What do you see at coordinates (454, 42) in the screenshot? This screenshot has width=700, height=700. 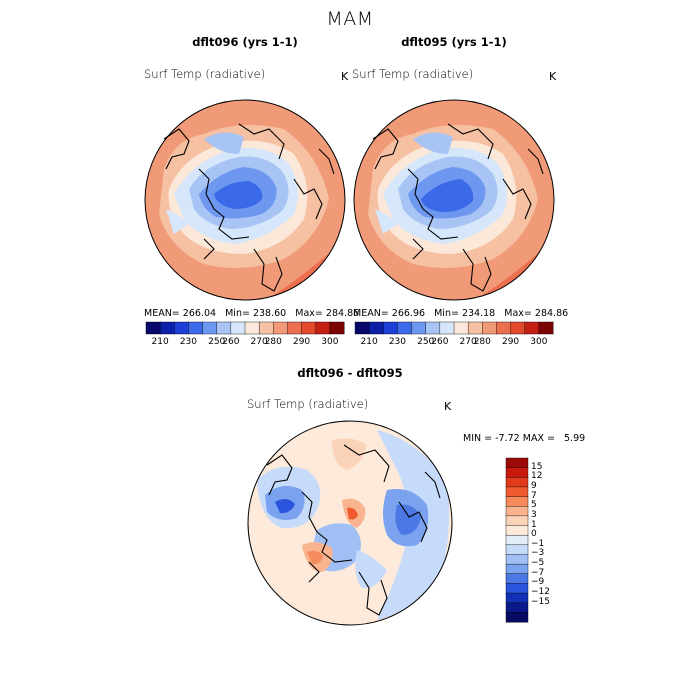 I see `panel-2-title: dflt095 (yrs 1-1)` at bounding box center [454, 42].